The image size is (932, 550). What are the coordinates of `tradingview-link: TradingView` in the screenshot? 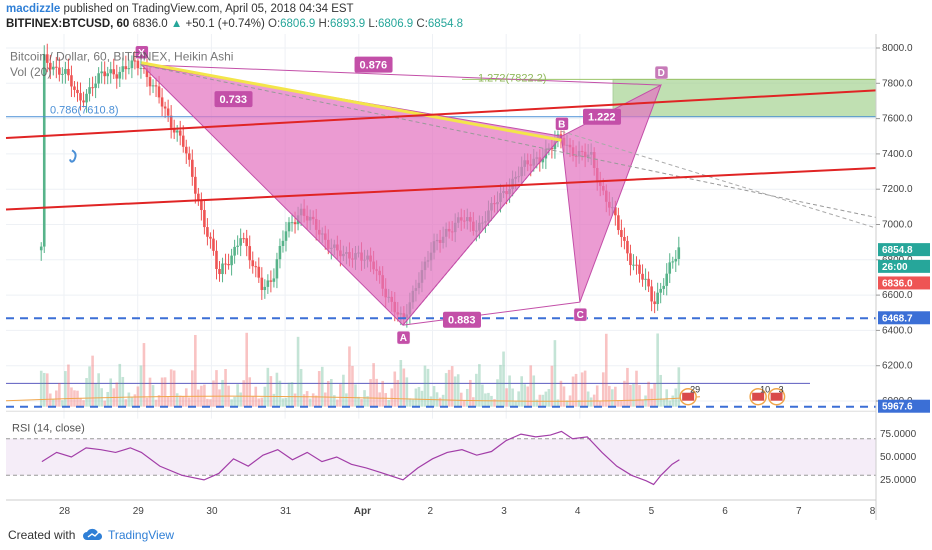 It's located at (141, 535).